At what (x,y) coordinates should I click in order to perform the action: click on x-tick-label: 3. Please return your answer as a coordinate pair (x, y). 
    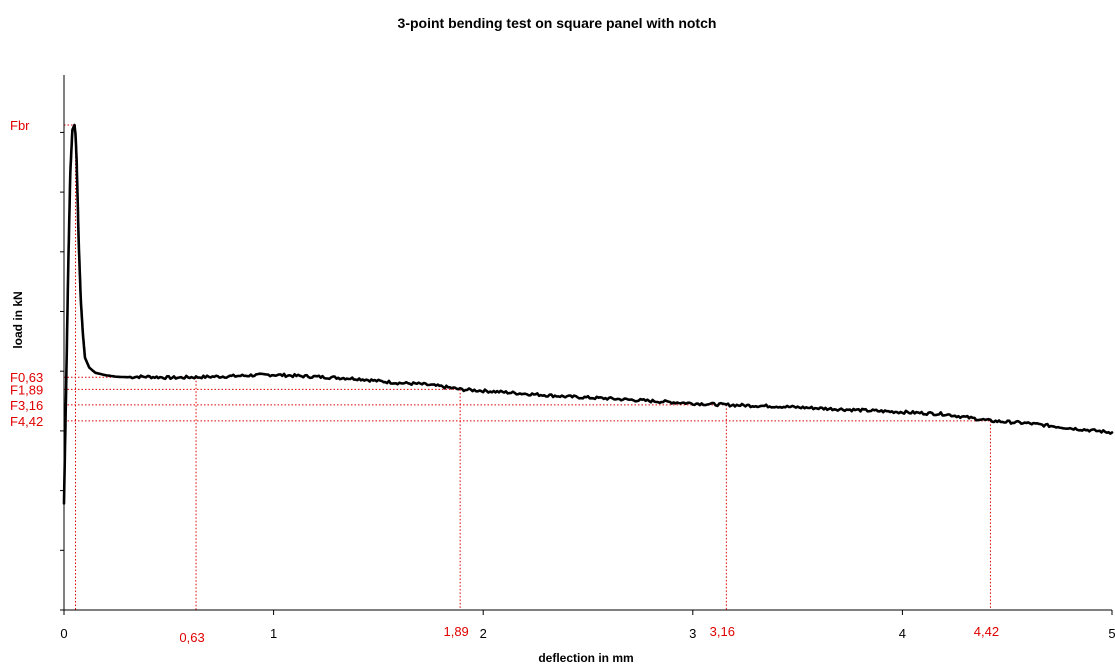
    Looking at the image, I should click on (692, 633).